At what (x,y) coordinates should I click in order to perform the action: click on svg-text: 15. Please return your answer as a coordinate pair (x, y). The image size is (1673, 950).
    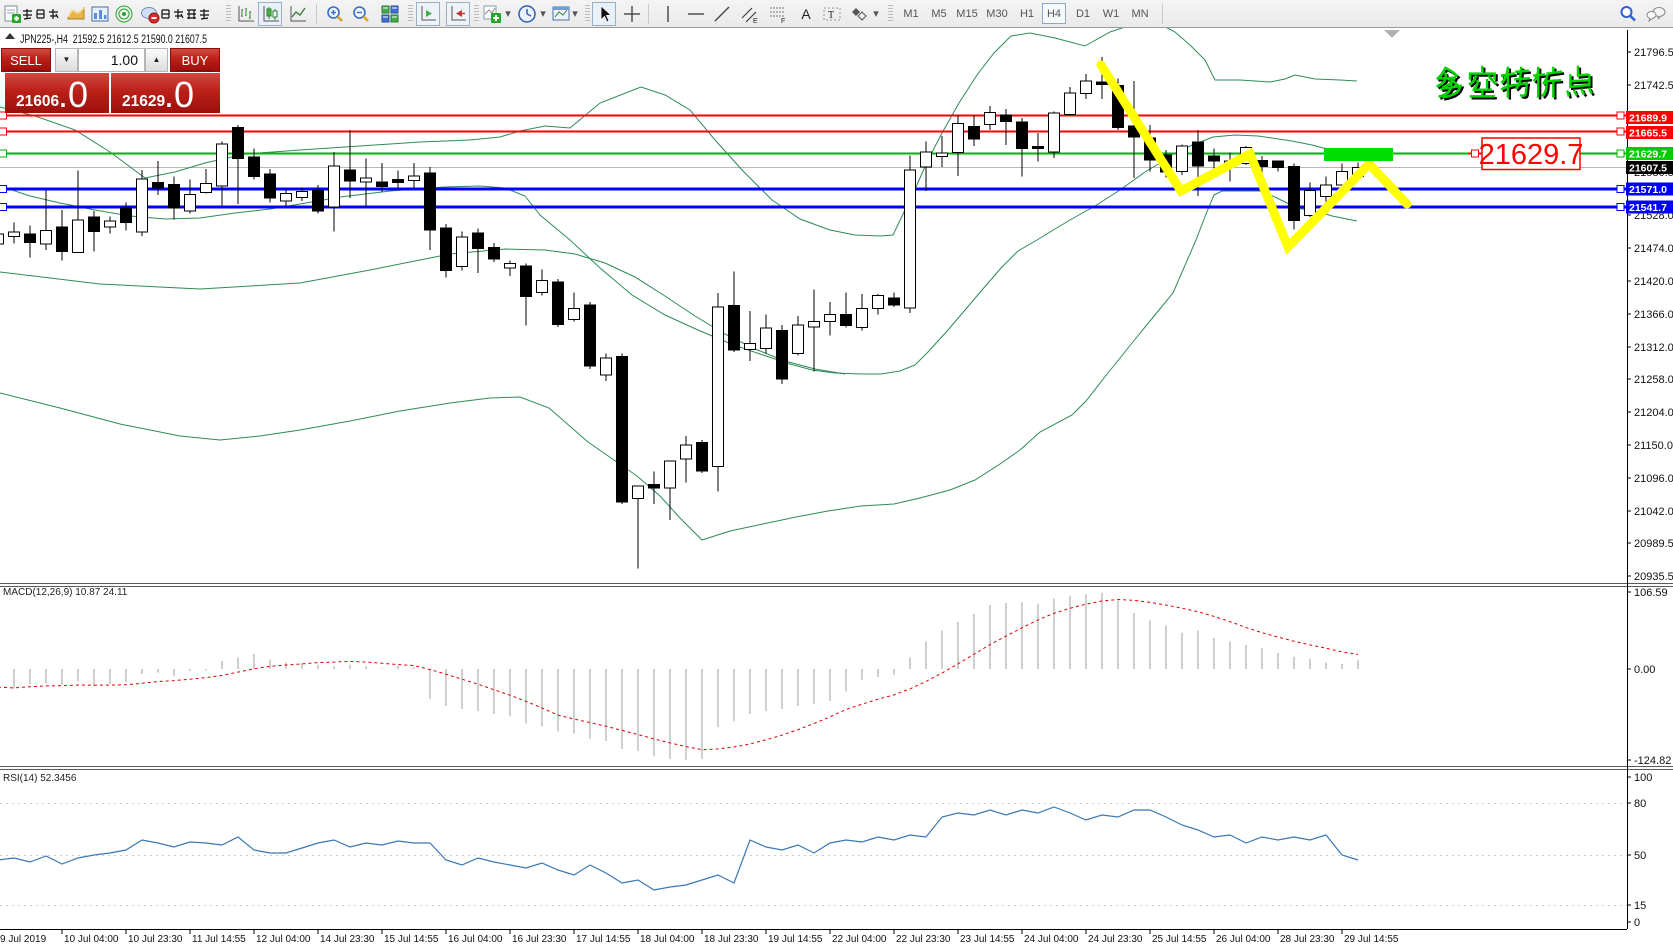
    Looking at the image, I should click on (1640, 906).